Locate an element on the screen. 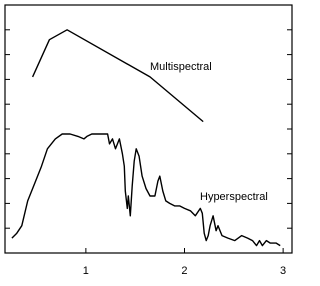  x-tick-label: 1 is located at coordinates (86, 271).